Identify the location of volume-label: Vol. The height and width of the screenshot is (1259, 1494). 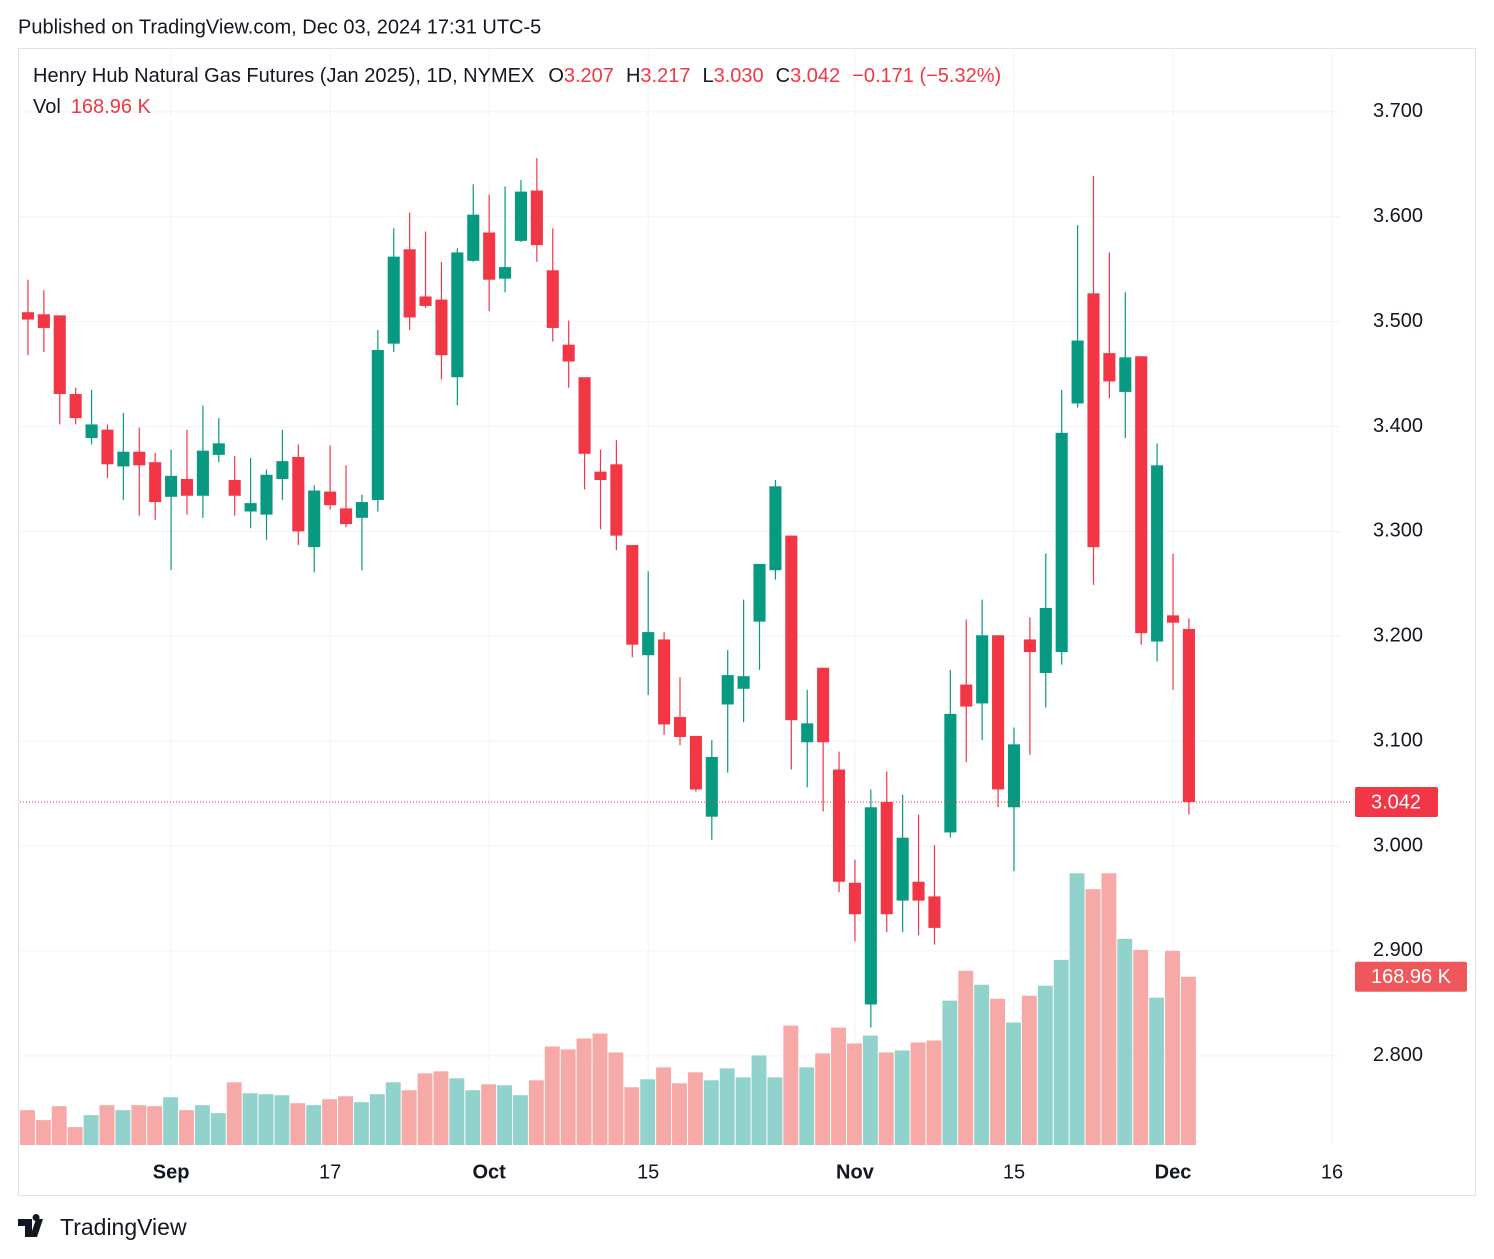
(47, 107).